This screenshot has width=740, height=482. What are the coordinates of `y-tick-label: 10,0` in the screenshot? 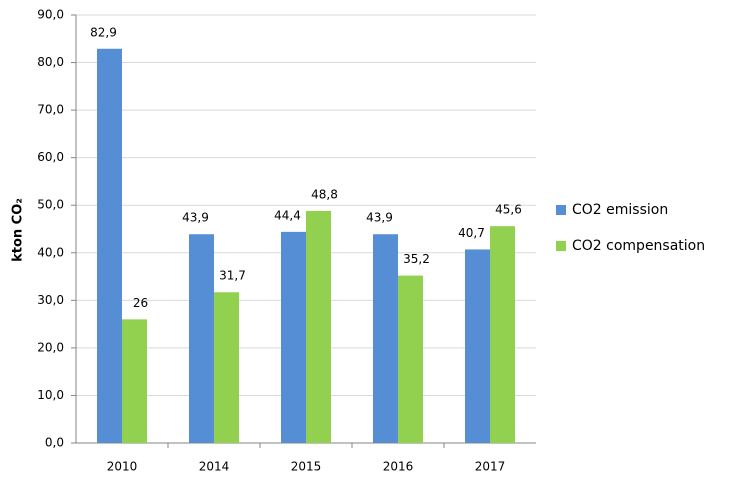 It's located at (50, 395).